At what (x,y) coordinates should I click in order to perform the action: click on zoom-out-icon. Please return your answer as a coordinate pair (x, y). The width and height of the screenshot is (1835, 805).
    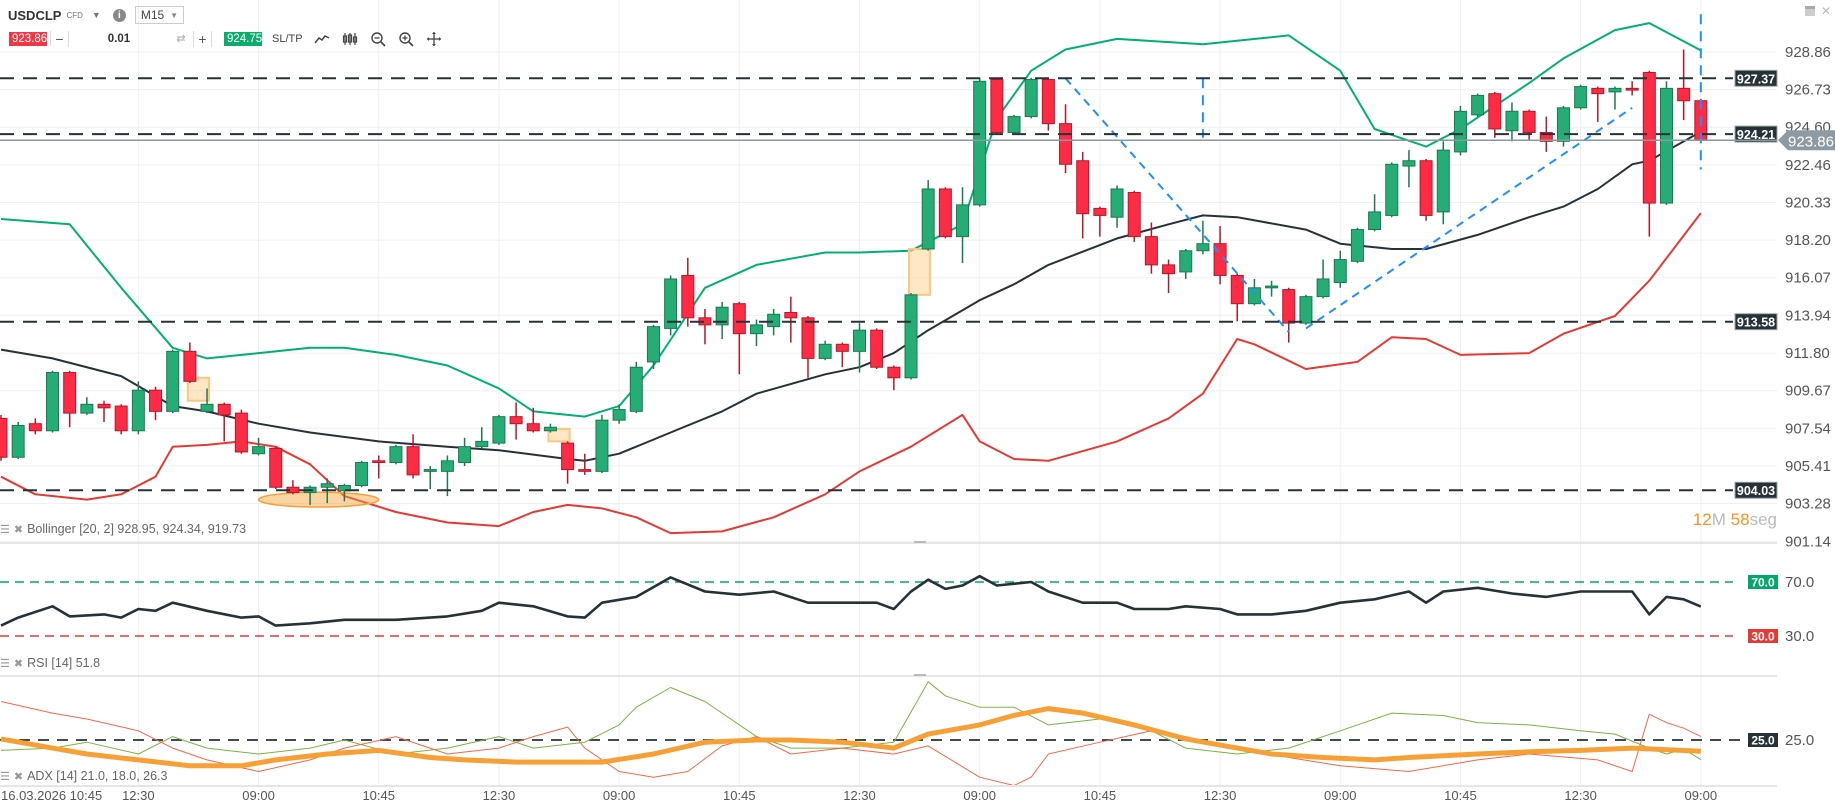
    Looking at the image, I should click on (378, 39).